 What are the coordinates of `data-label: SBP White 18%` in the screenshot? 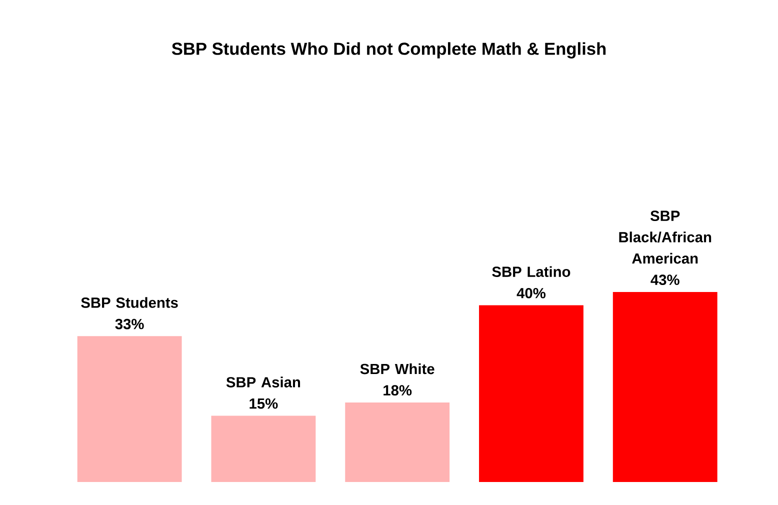 It's located at (397, 379).